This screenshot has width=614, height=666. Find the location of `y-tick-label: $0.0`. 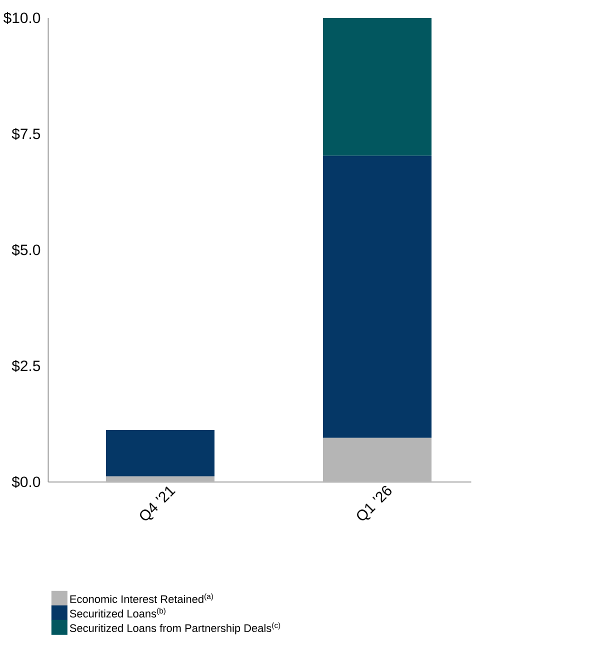

y-tick-label: $0.0 is located at coordinates (26, 482).